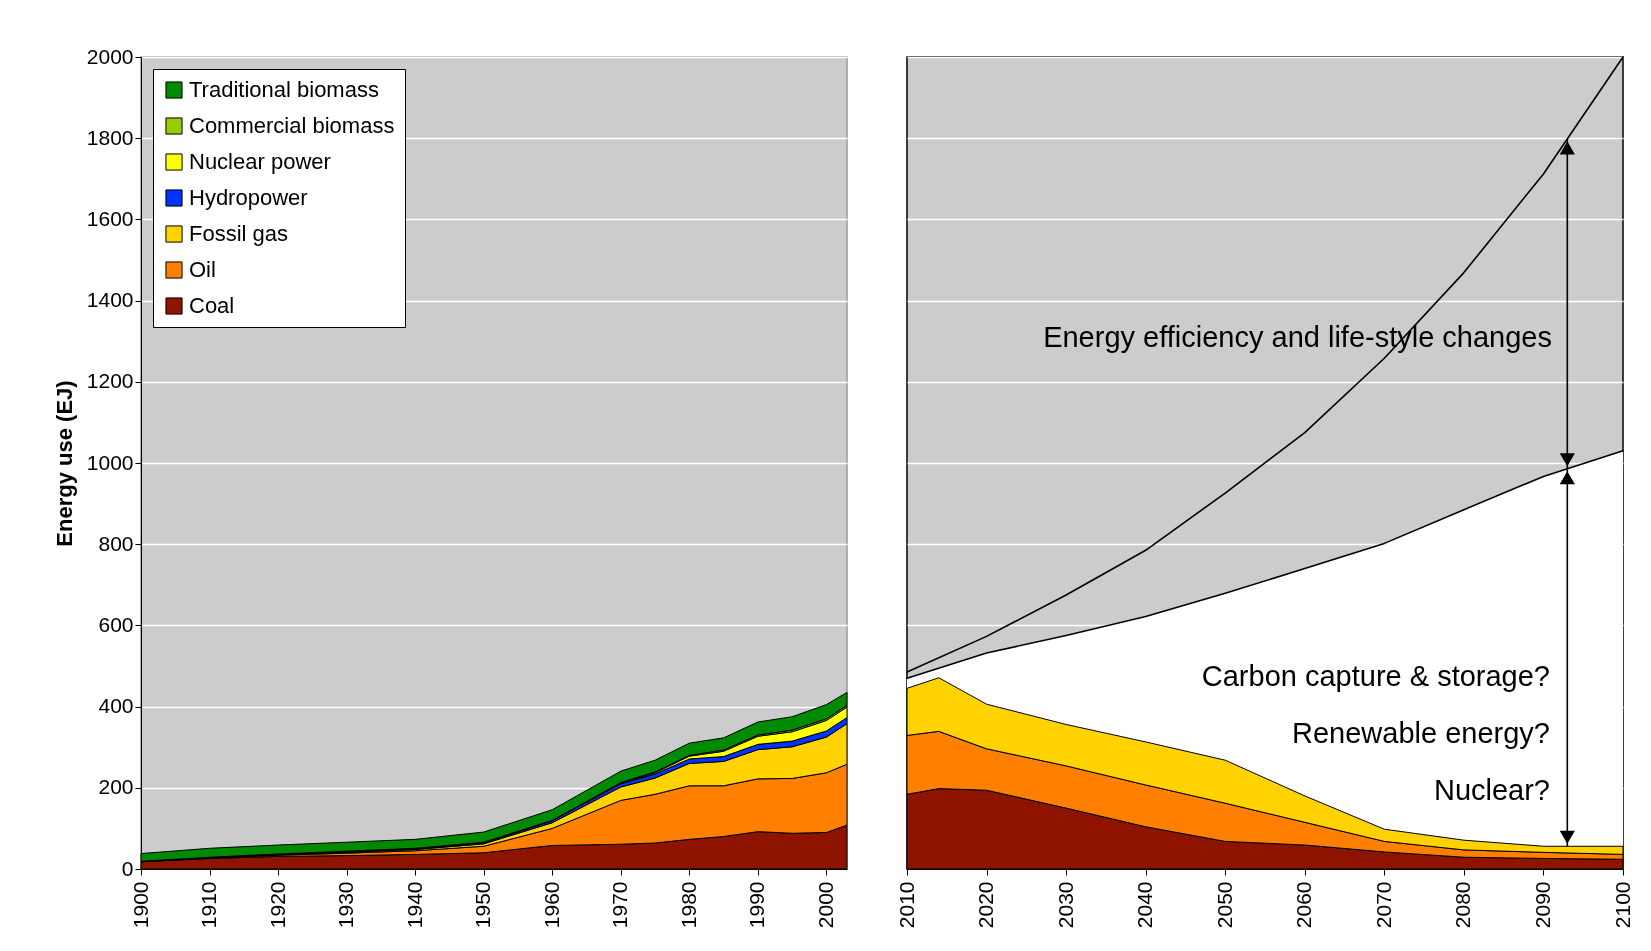  Describe the element at coordinates (260, 161) in the screenshot. I see `legend-label: Nuclear power` at that location.